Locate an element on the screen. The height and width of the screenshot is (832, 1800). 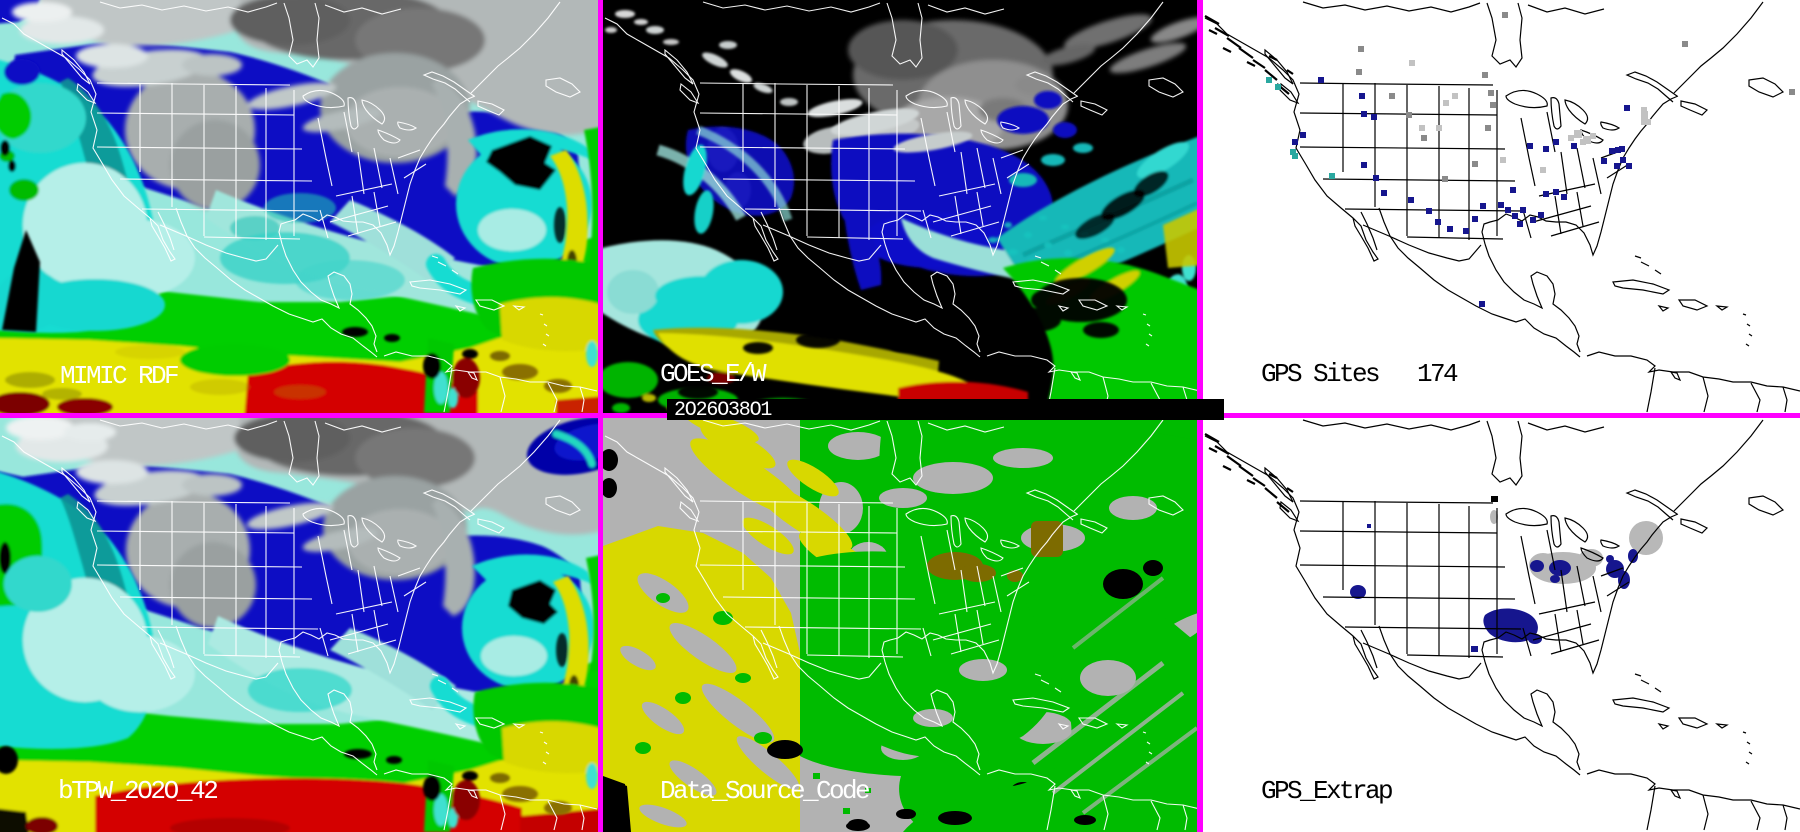
svg-text: GPS_Extrap is located at coordinates (1326, 791).